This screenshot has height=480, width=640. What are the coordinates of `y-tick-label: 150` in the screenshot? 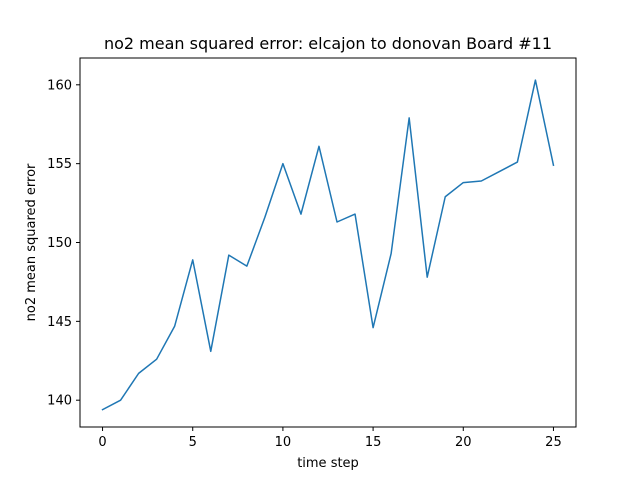 It's located at (59, 243).